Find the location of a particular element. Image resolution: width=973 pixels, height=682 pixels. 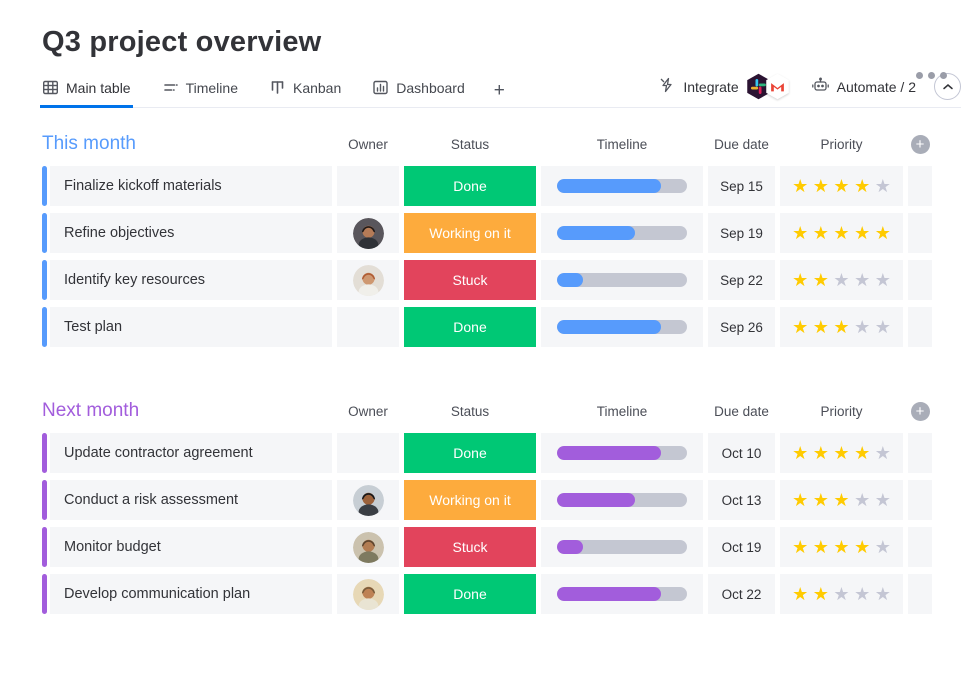

add-view-button: + is located at coordinates (499, 90).